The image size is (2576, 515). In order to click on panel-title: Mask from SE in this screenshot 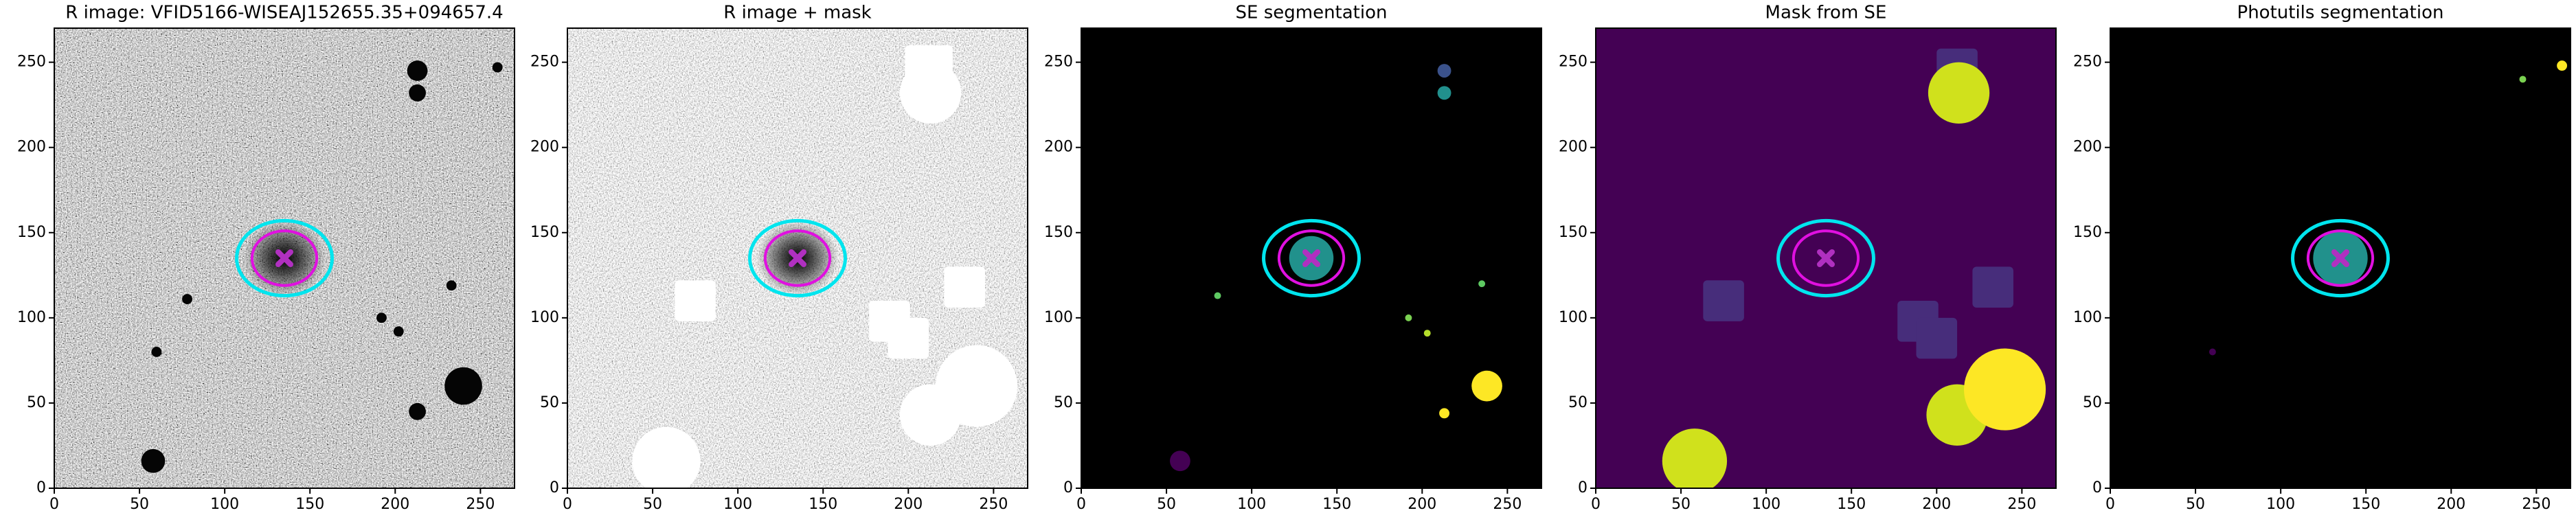, I will do `click(1826, 13)`.